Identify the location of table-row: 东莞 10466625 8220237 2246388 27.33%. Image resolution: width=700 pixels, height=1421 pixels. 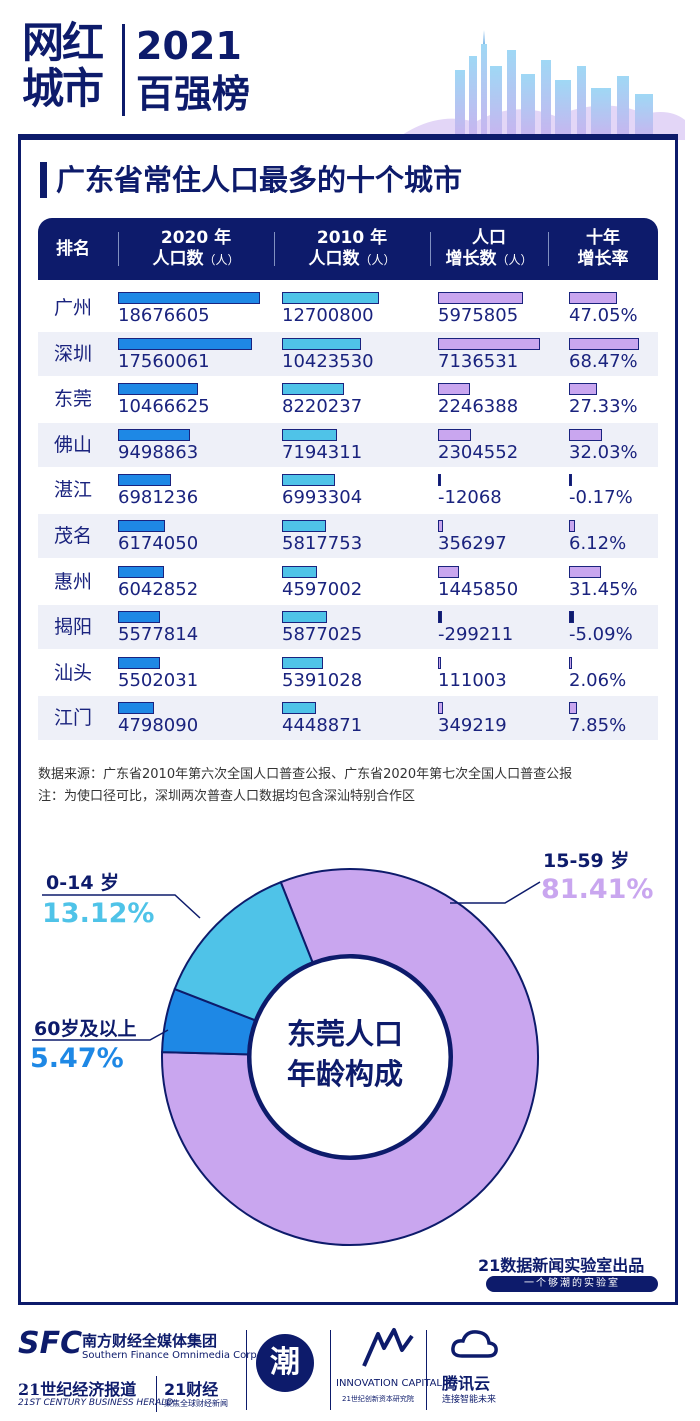
(348, 399).